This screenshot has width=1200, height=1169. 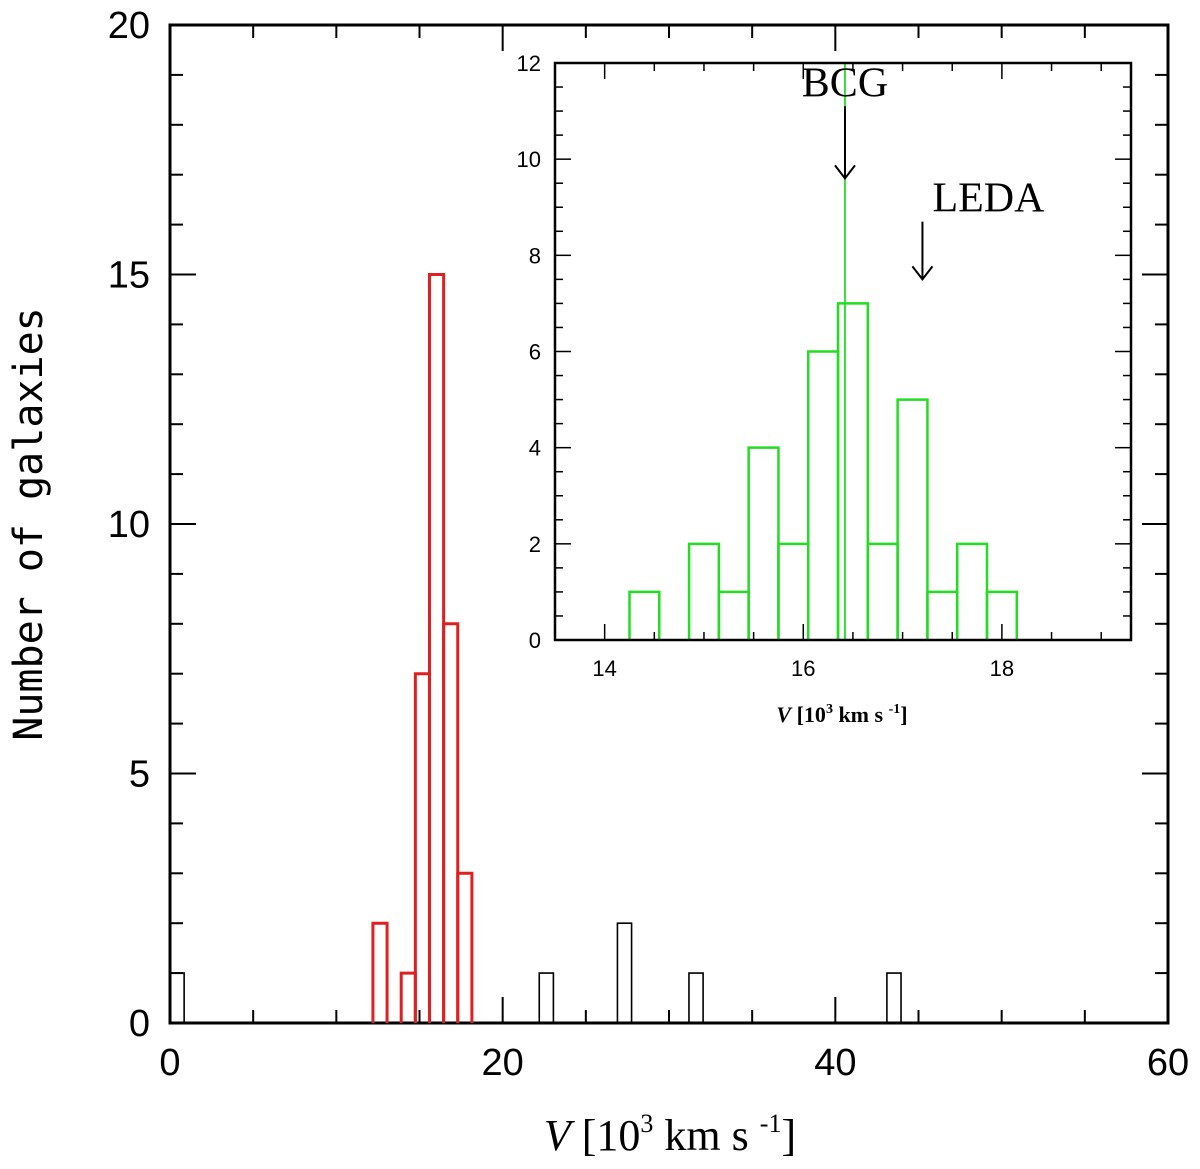 What do you see at coordinates (803, 668) in the screenshot?
I see `inset-x-tick-label: 16` at bounding box center [803, 668].